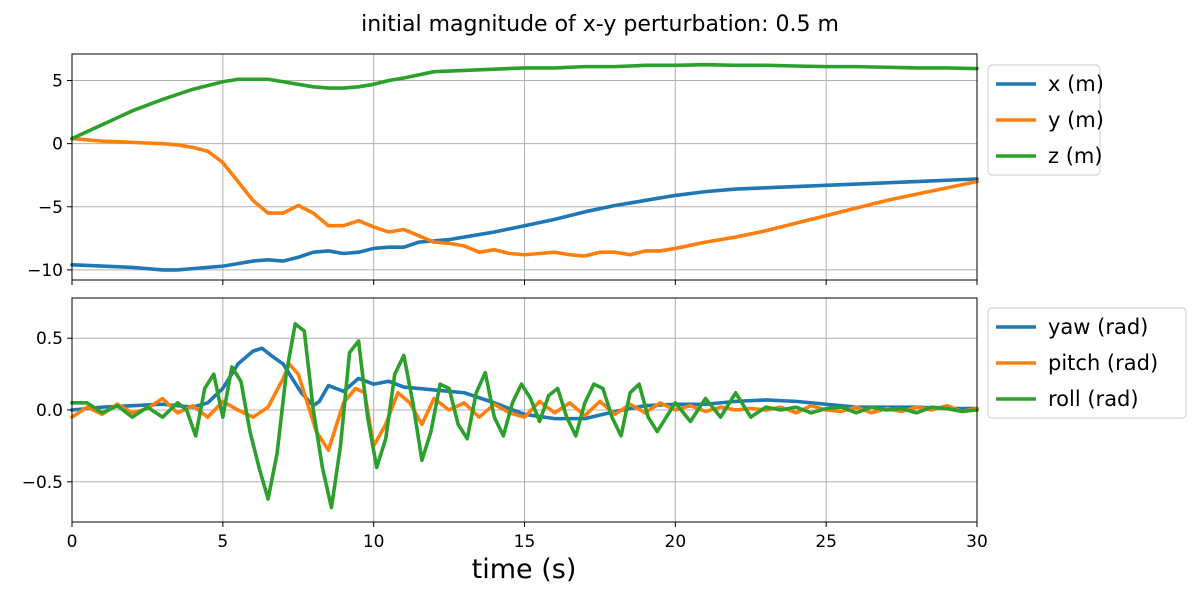  I want to click on y-tick-label: 5, so click(57, 82).